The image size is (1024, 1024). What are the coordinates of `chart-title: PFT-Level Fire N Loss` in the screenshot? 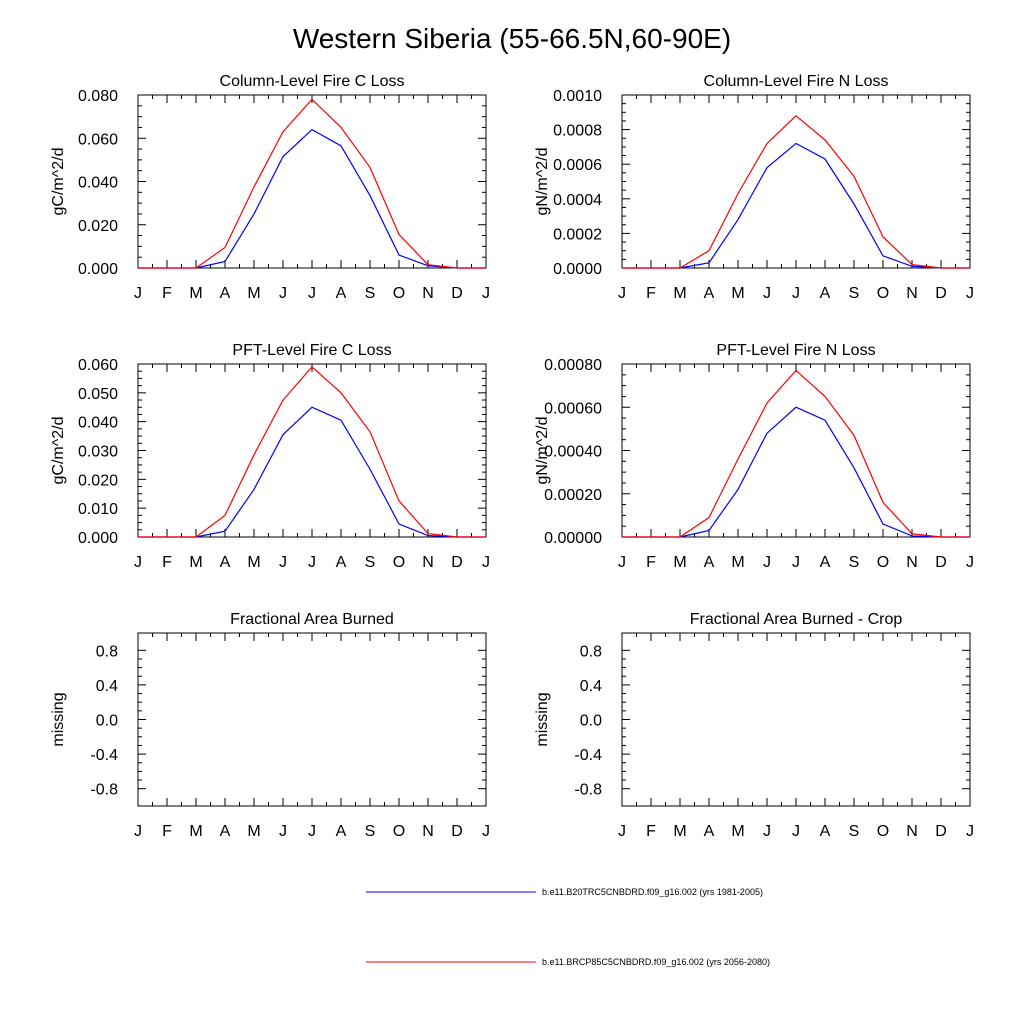 It's located at (795, 350).